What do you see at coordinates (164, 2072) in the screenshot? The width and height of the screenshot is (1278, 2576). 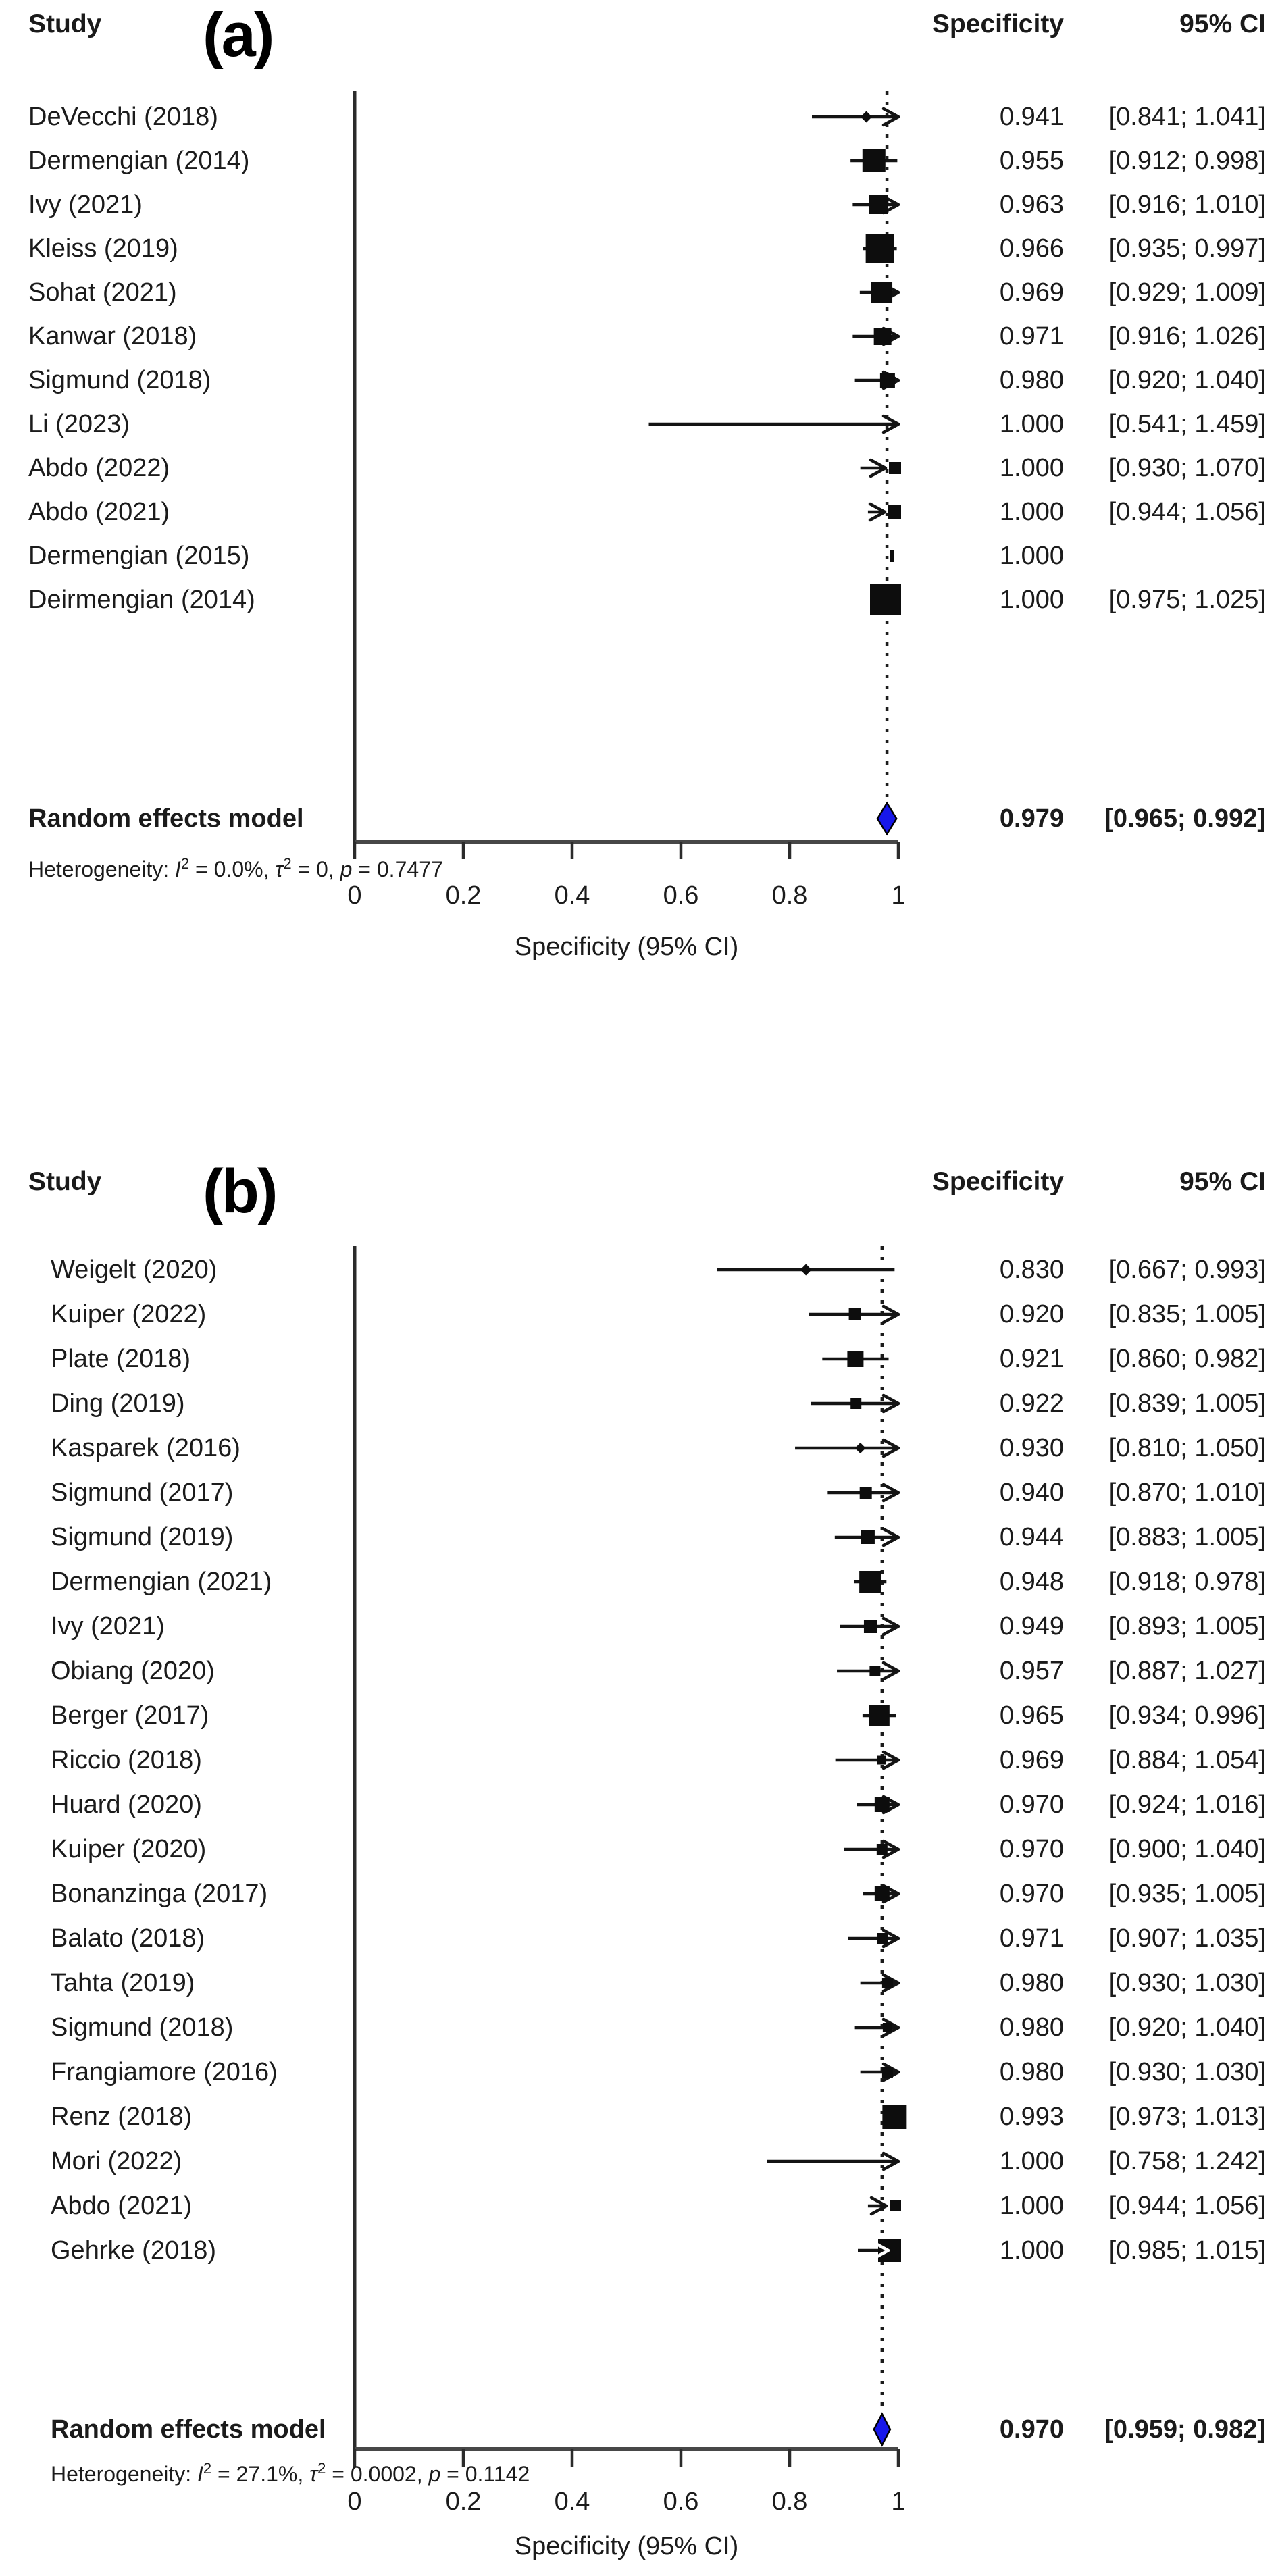 I see `study-label: Frangiamore (2016)` at bounding box center [164, 2072].